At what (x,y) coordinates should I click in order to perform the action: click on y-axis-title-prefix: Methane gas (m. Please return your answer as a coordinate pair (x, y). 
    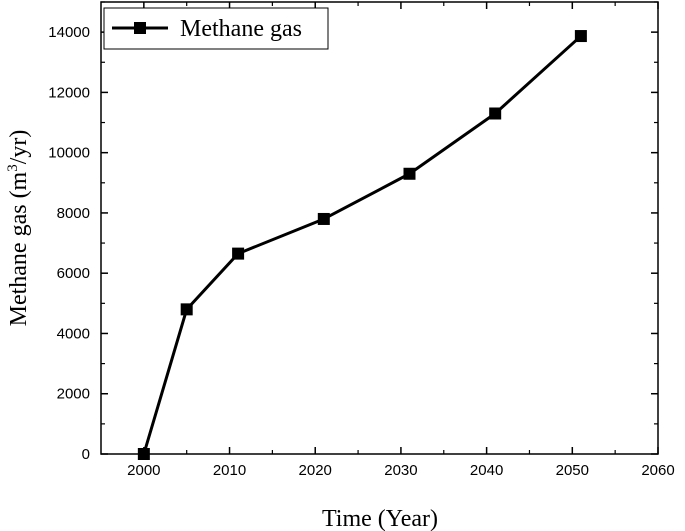
    Looking at the image, I should click on (19, 248).